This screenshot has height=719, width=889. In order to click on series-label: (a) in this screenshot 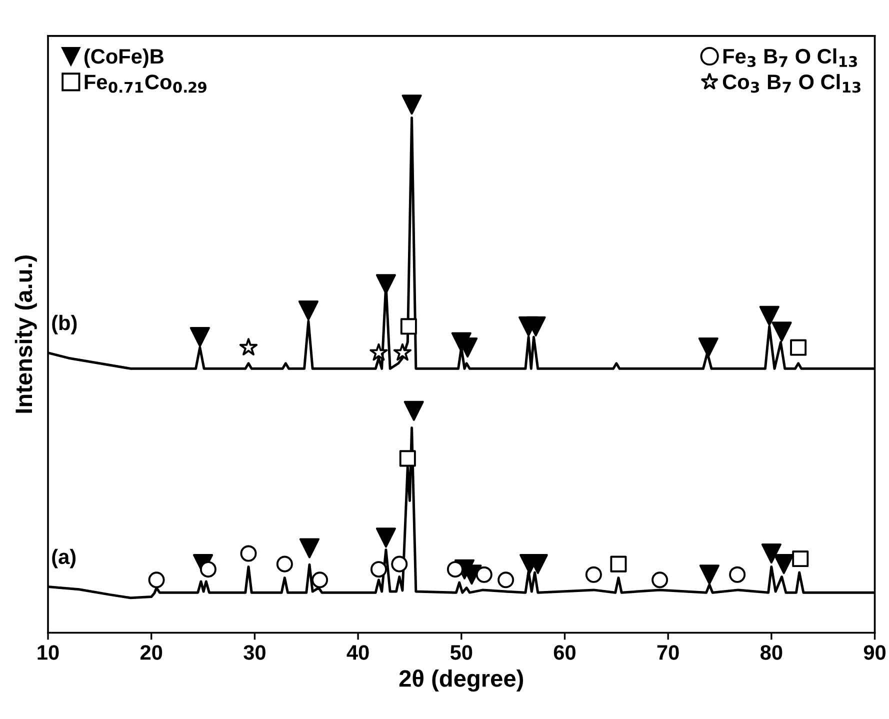, I will do `click(64, 558)`.